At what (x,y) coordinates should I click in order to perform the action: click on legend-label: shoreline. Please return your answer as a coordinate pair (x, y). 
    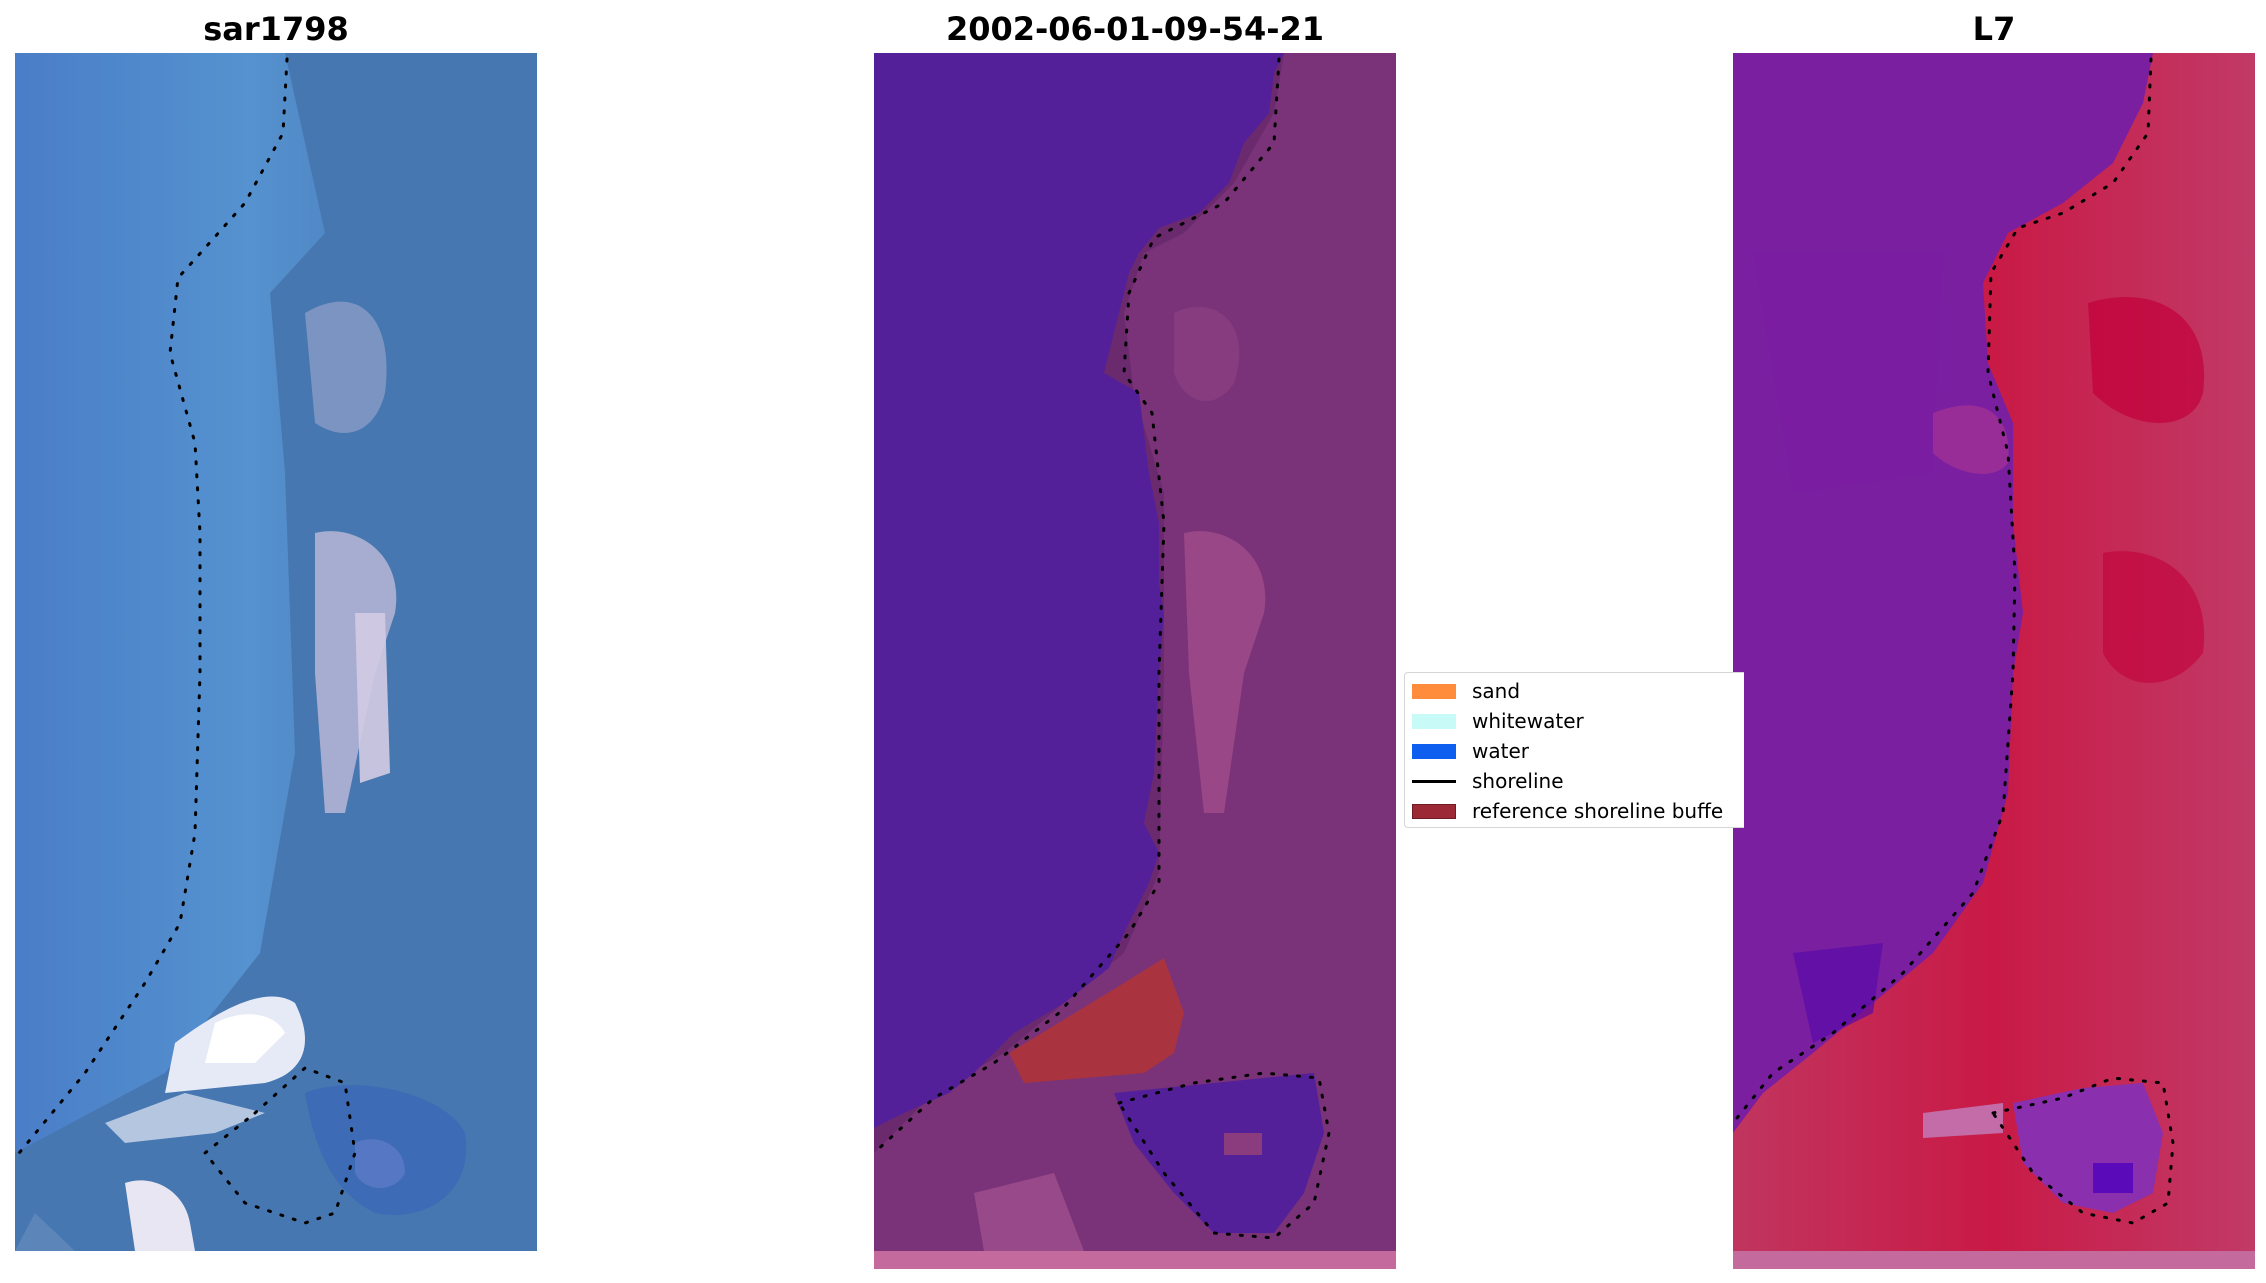
    Looking at the image, I should click on (1518, 781).